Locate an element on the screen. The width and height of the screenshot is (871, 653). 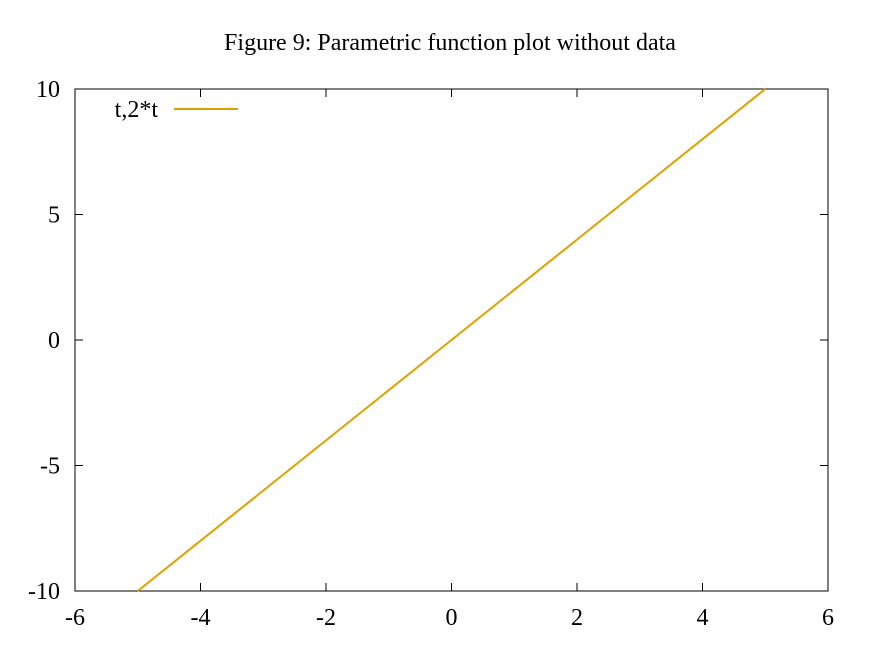
y-tick-label: 5 is located at coordinates (54, 216).